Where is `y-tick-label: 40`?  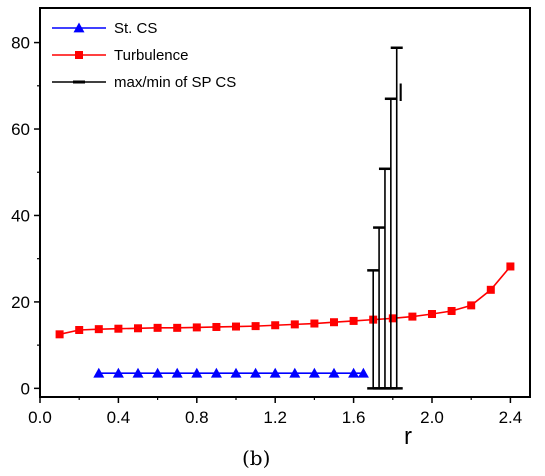 y-tick-label: 40 is located at coordinates (20, 215).